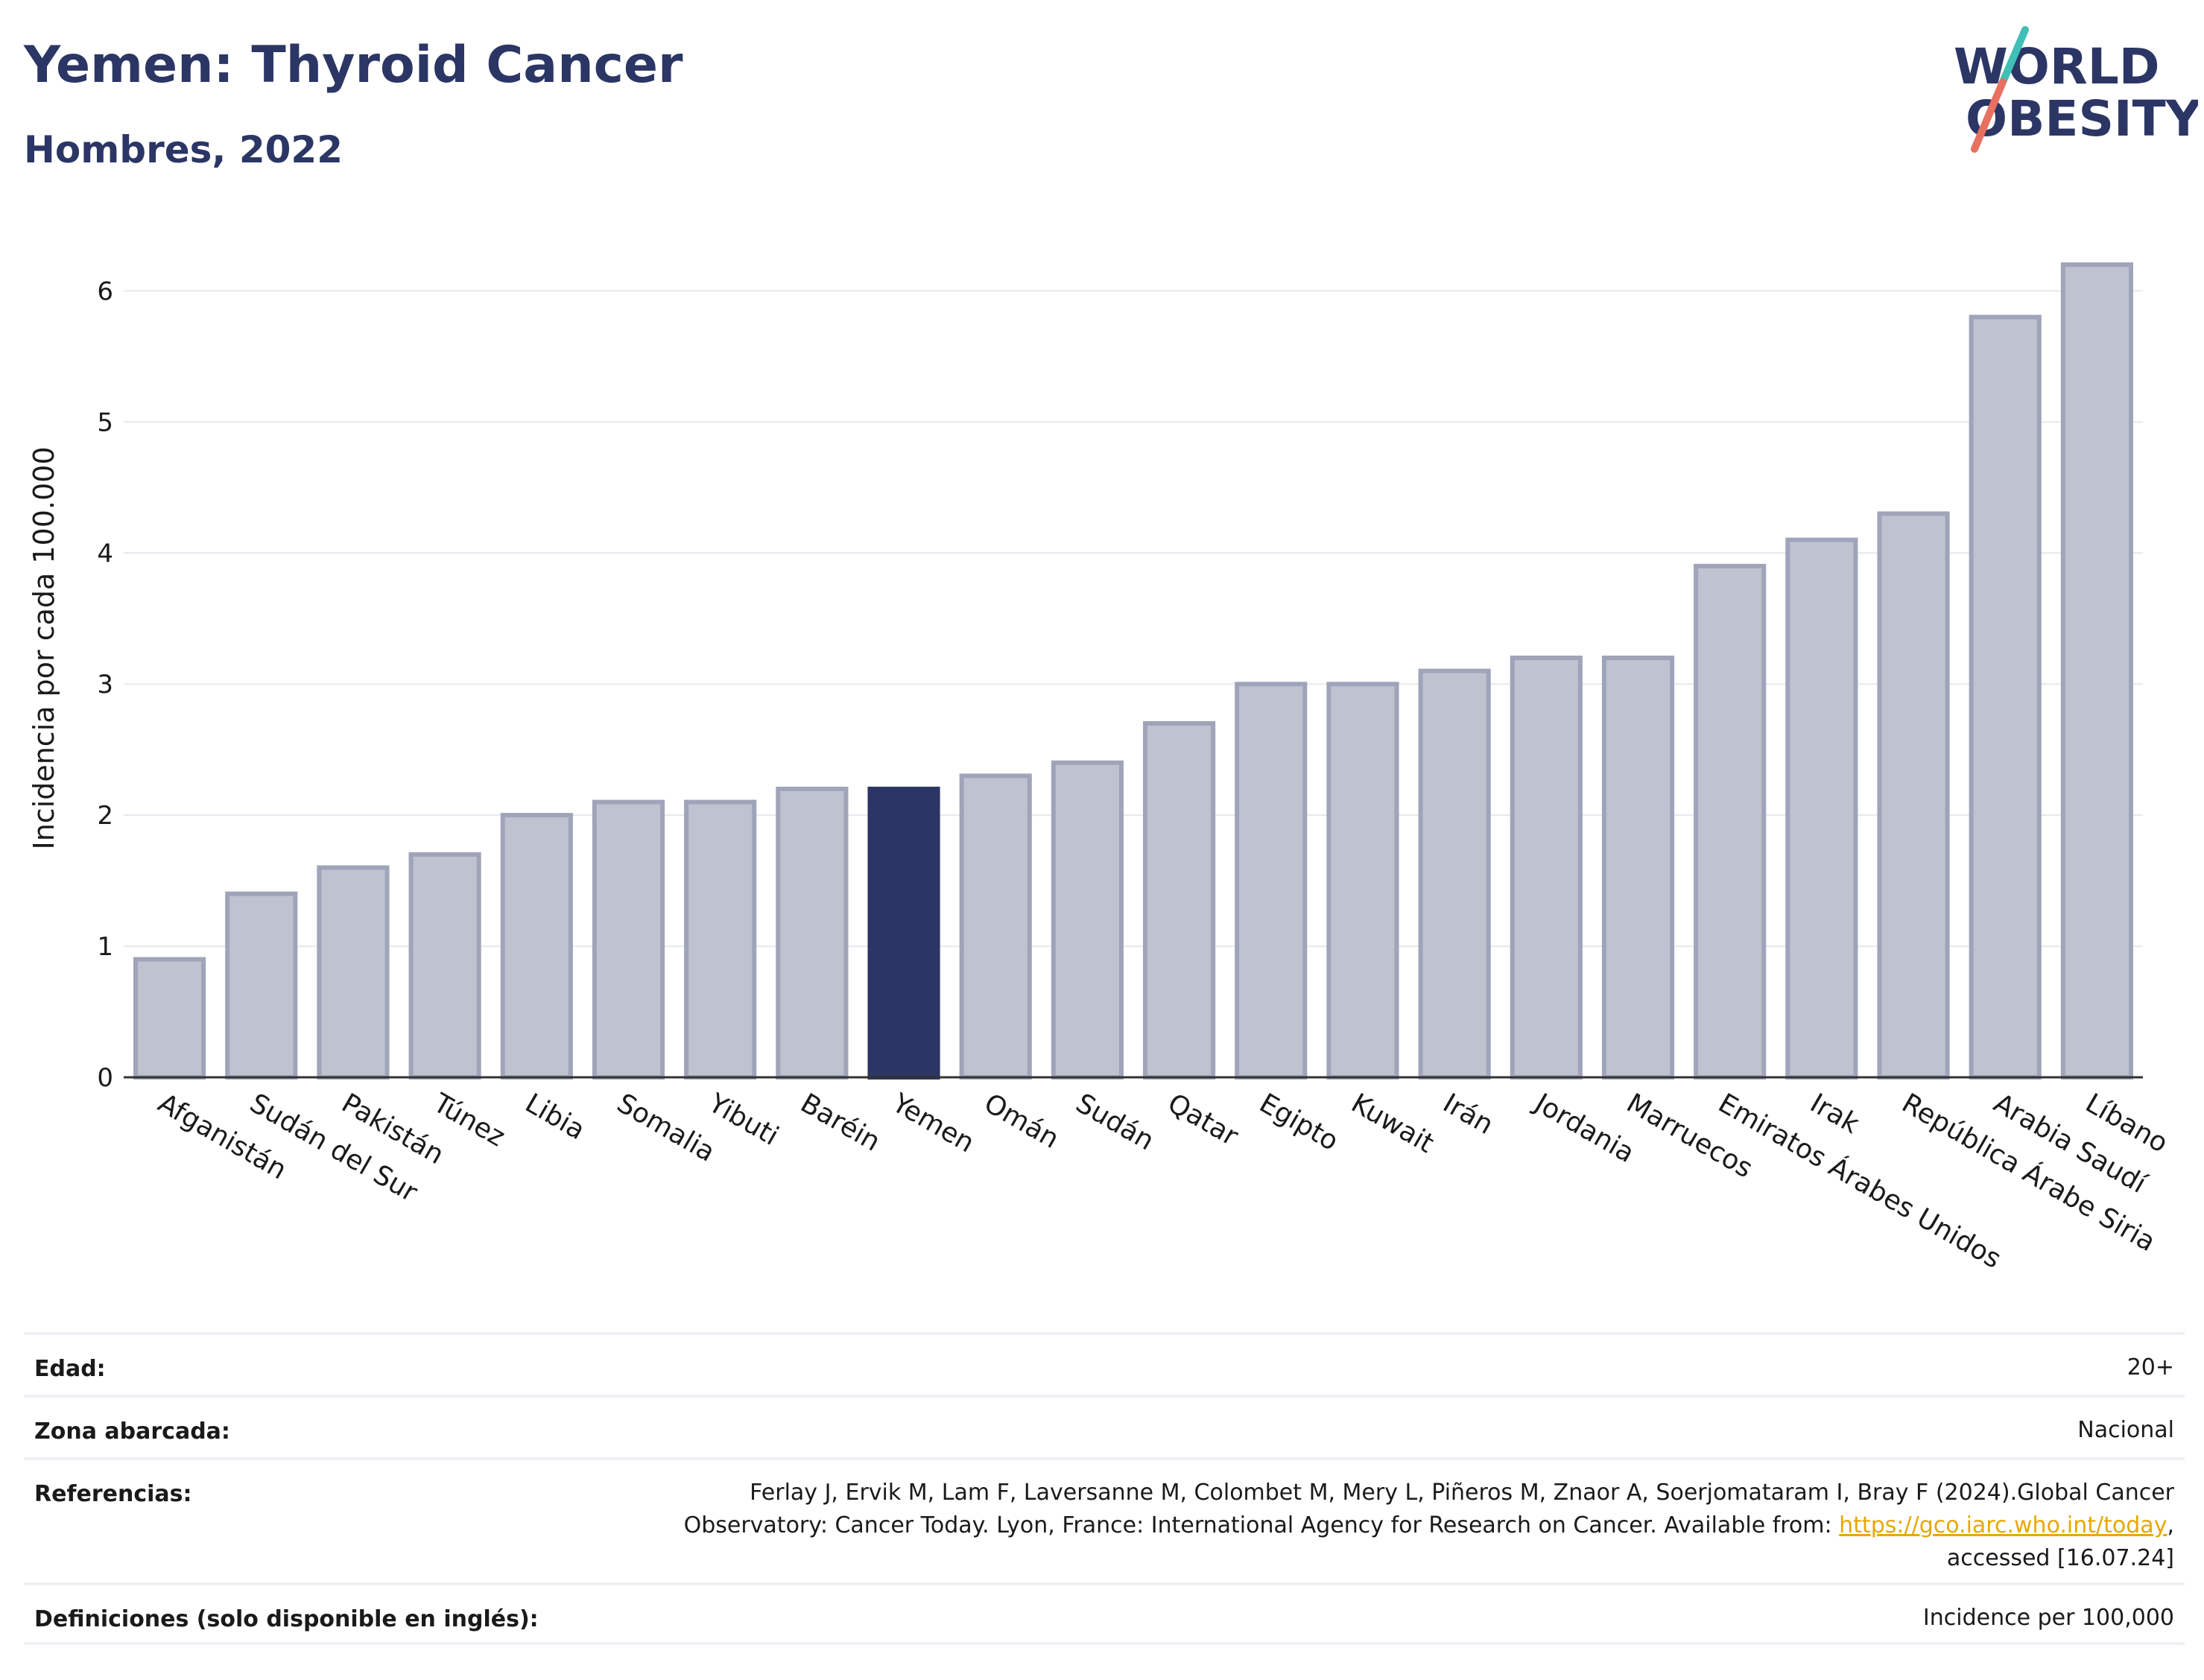  I want to click on y-axis-ticks: 0 1 2 3 4 5 6, so click(105, 684).